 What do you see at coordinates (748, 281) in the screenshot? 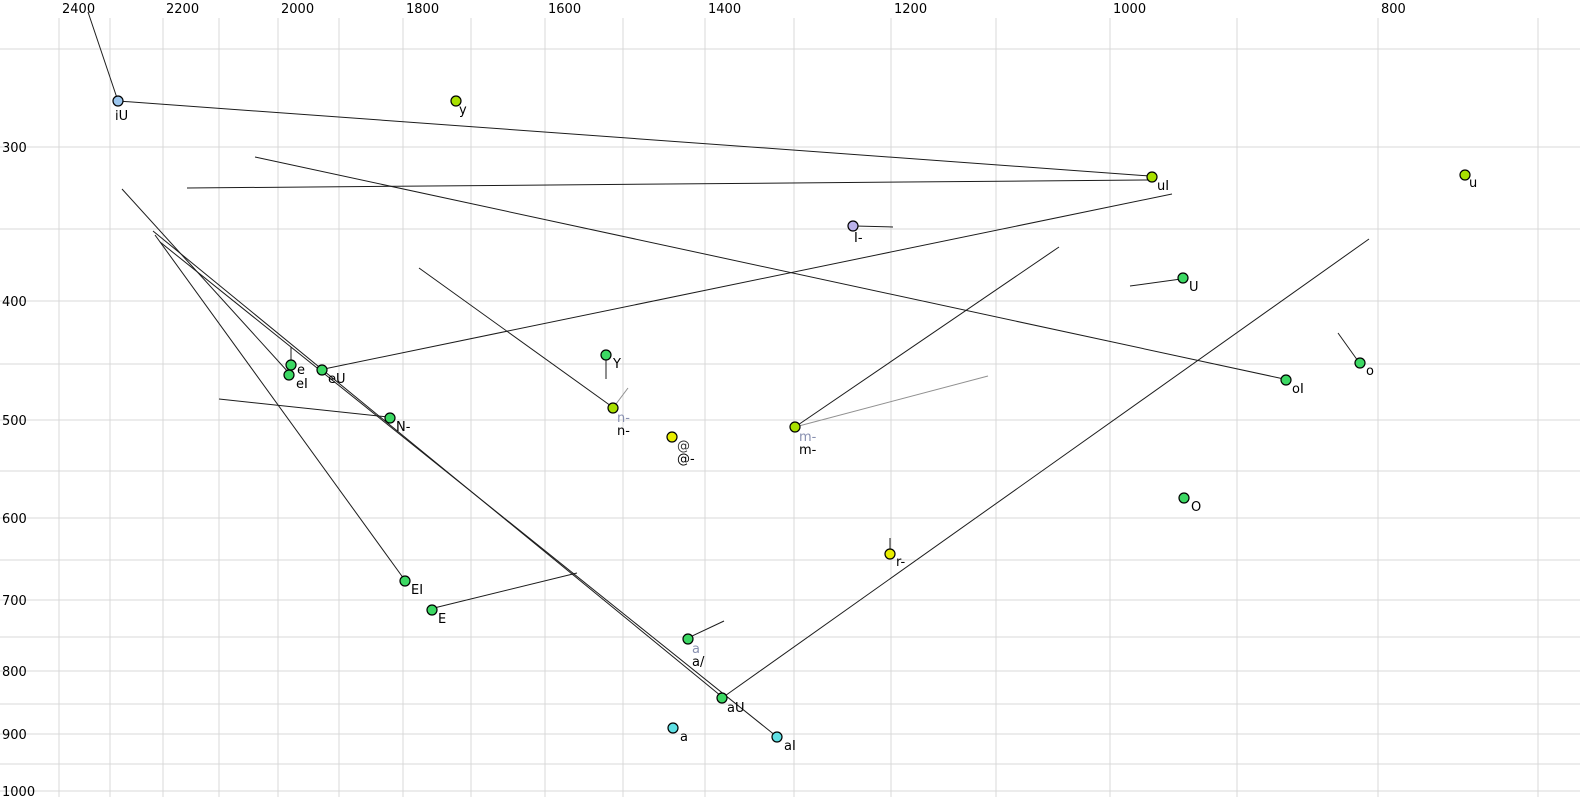
I see `trajectory-eU-offglide` at bounding box center [748, 281].